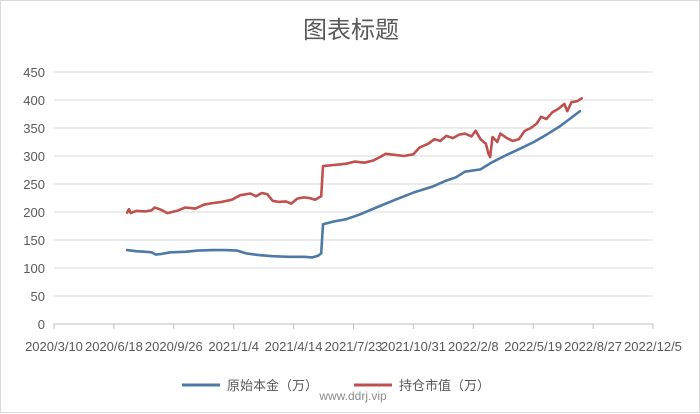 The image size is (700, 414). Describe the element at coordinates (354, 346) in the screenshot. I see `x-tick-label: 2021/7/23` at that location.